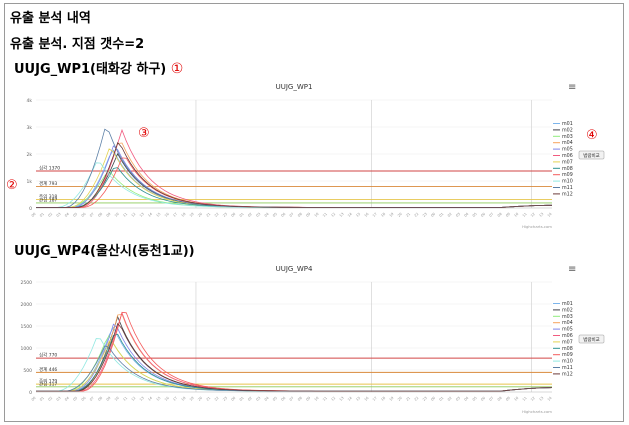  I want to click on annotation-3: ③, so click(144, 133).